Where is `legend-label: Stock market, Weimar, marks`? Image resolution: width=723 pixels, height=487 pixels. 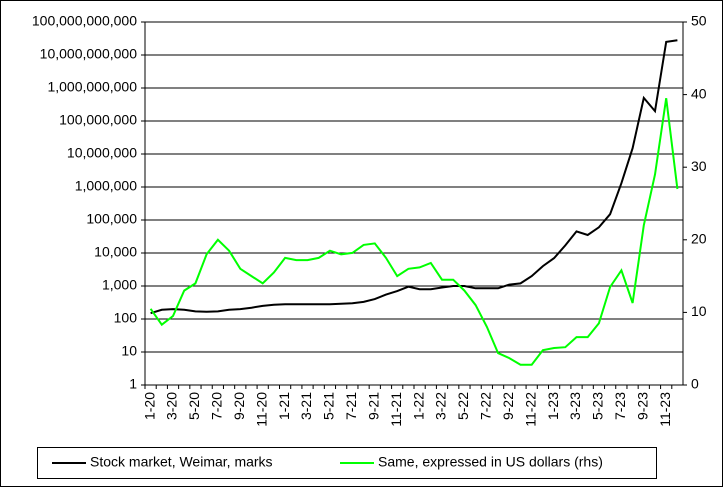 legend-label: Stock market, Weimar, marks is located at coordinates (181, 462).